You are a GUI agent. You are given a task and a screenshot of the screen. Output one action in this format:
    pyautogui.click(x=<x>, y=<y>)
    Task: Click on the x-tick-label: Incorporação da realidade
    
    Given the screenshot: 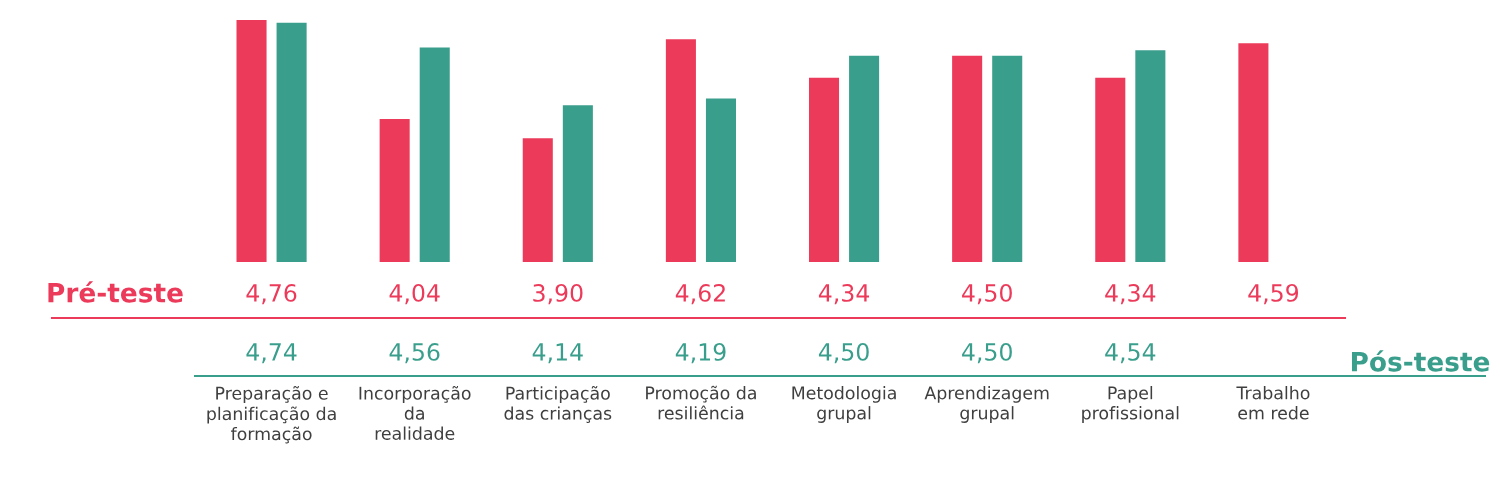 What is the action you would take?
    pyautogui.click(x=415, y=413)
    